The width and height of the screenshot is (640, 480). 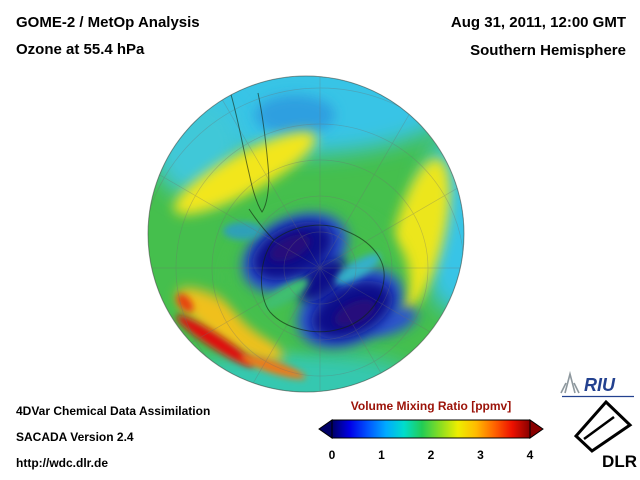 I want to click on quantity-title: Ozone at 55.4 hPa, so click(x=80, y=49).